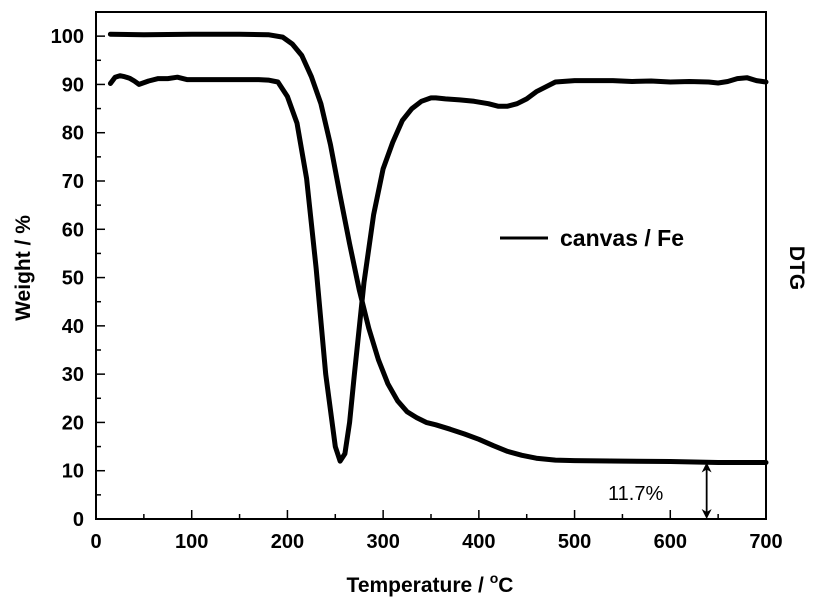  I want to click on x-axis-title: Temperature / oC, so click(430, 583).